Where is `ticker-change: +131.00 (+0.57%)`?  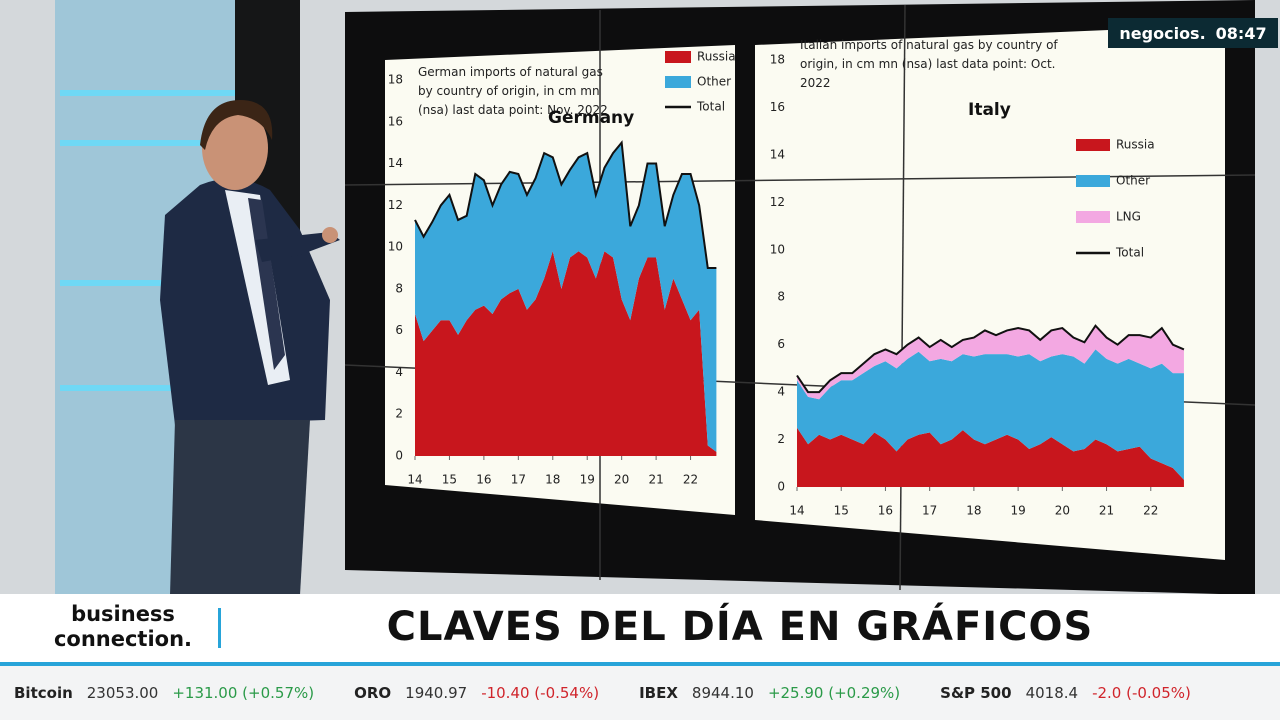
ticker-change: +131.00 (+0.57%) is located at coordinates (243, 693).